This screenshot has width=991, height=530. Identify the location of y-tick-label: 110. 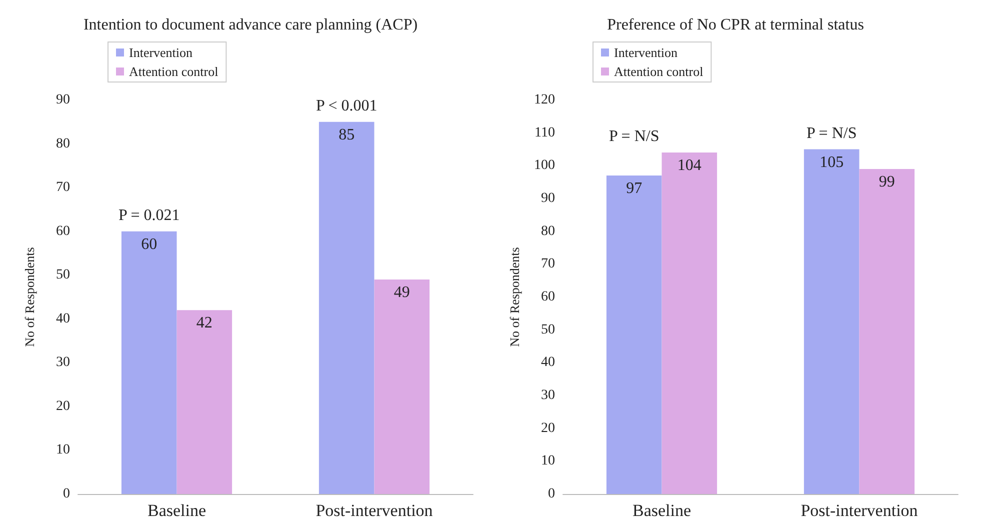
(544, 132).